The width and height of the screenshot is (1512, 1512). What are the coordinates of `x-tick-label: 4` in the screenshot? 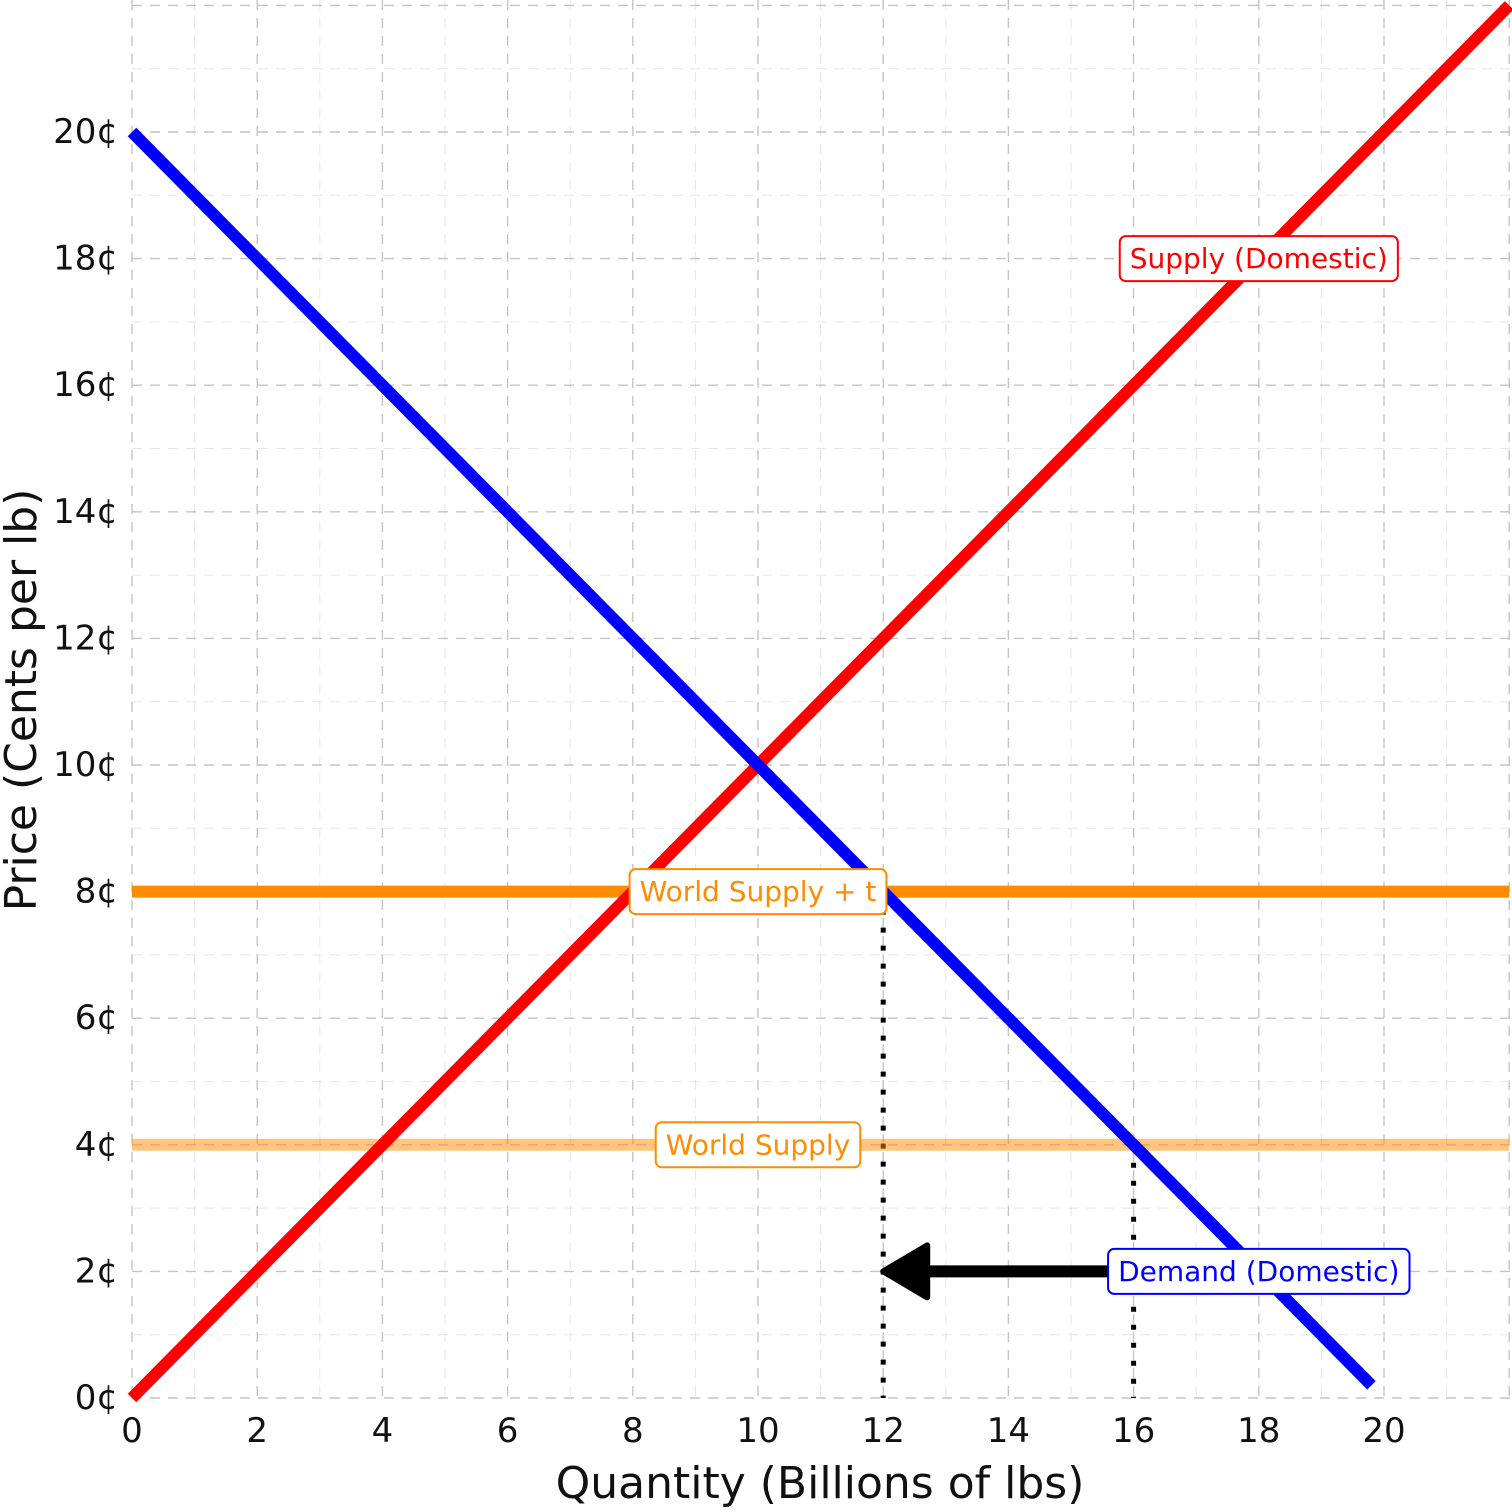 It's located at (383, 1431).